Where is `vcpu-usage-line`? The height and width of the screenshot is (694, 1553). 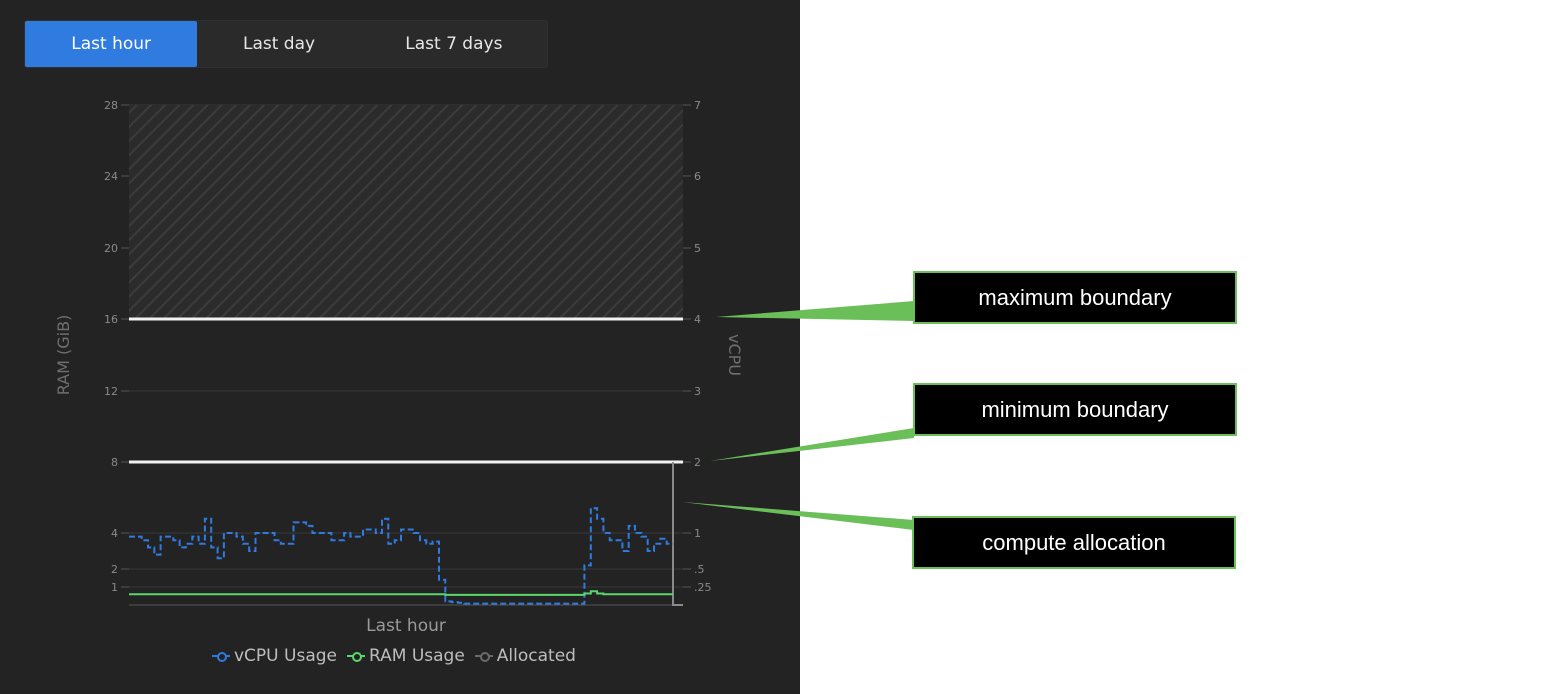 vcpu-usage-line is located at coordinates (401, 556).